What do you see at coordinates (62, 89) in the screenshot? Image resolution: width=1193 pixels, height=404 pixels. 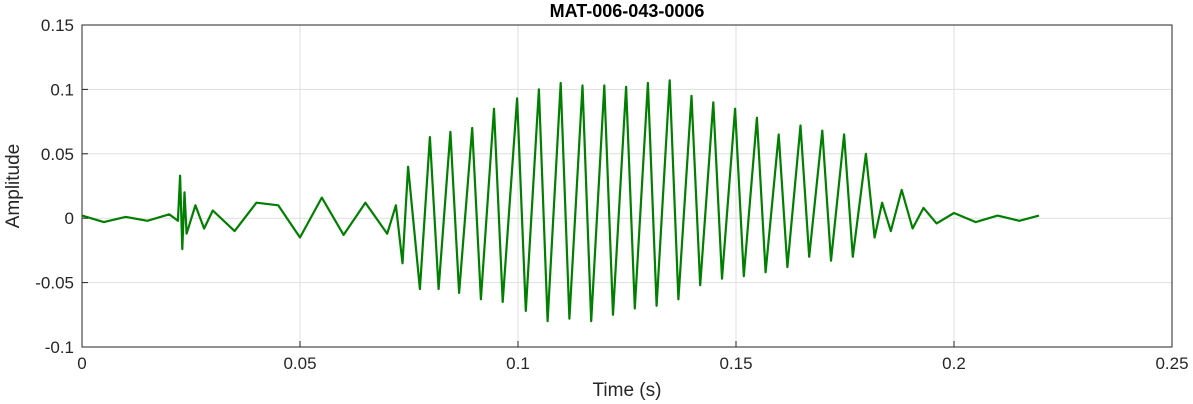 I see `y-tick-label: 0.1` at bounding box center [62, 89].